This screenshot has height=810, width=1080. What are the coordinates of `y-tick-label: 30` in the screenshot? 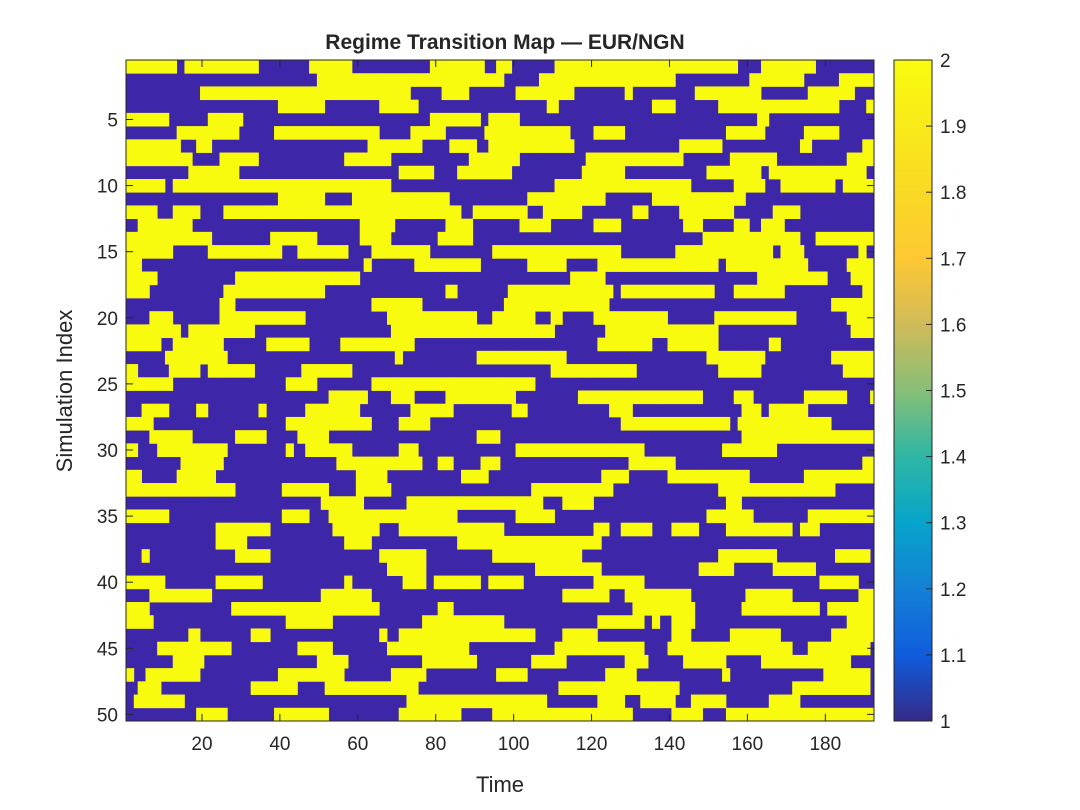 It's located at (107, 451).